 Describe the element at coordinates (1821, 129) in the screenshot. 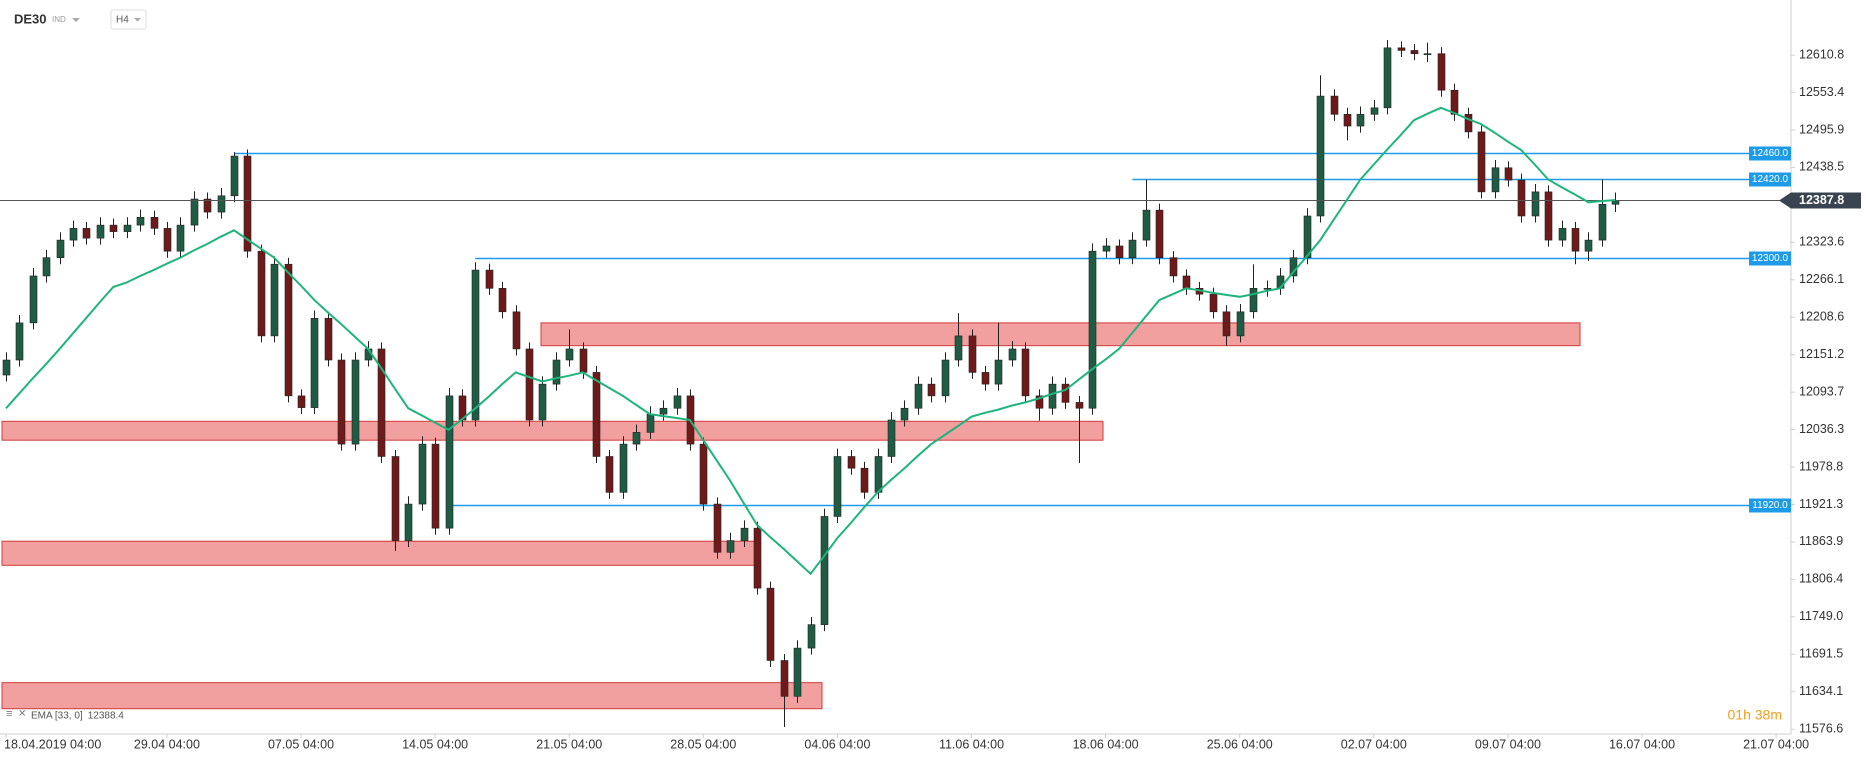

I see `y-tick-label: 12495.9` at that location.